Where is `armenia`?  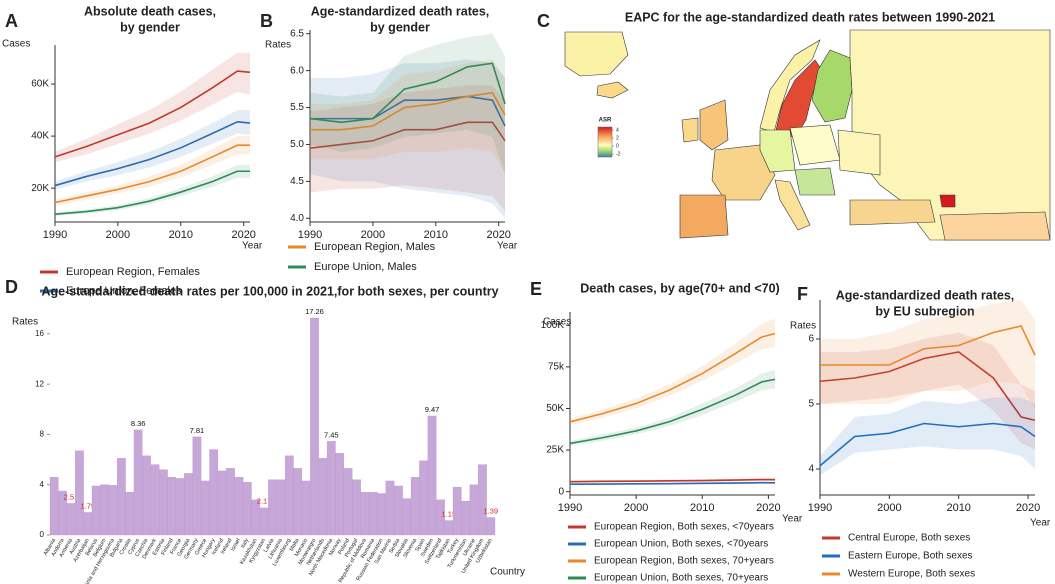 armenia is located at coordinates (947, 201).